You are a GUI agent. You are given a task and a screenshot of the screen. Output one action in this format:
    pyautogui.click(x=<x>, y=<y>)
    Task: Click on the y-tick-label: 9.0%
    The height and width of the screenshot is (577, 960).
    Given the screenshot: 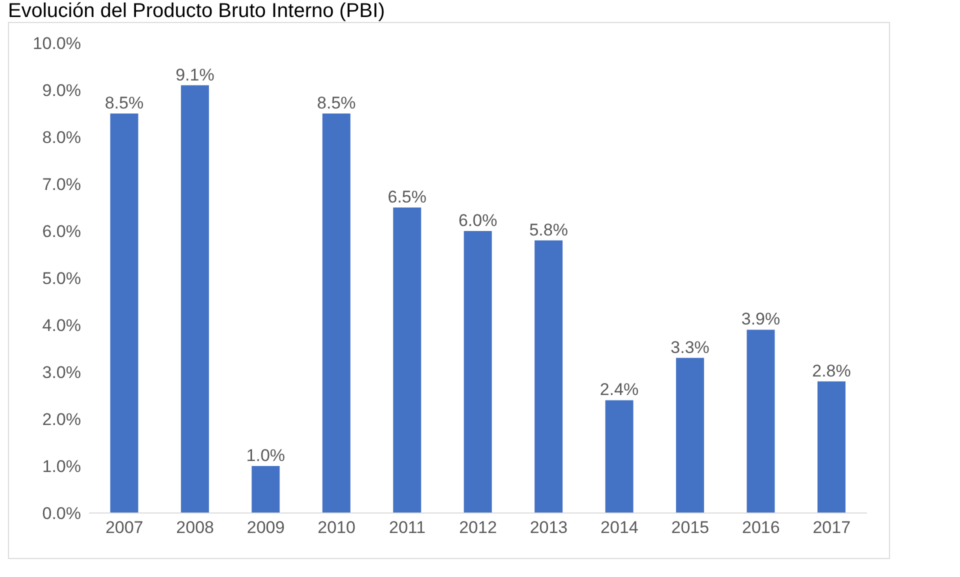 What is the action you would take?
    pyautogui.click(x=61, y=90)
    